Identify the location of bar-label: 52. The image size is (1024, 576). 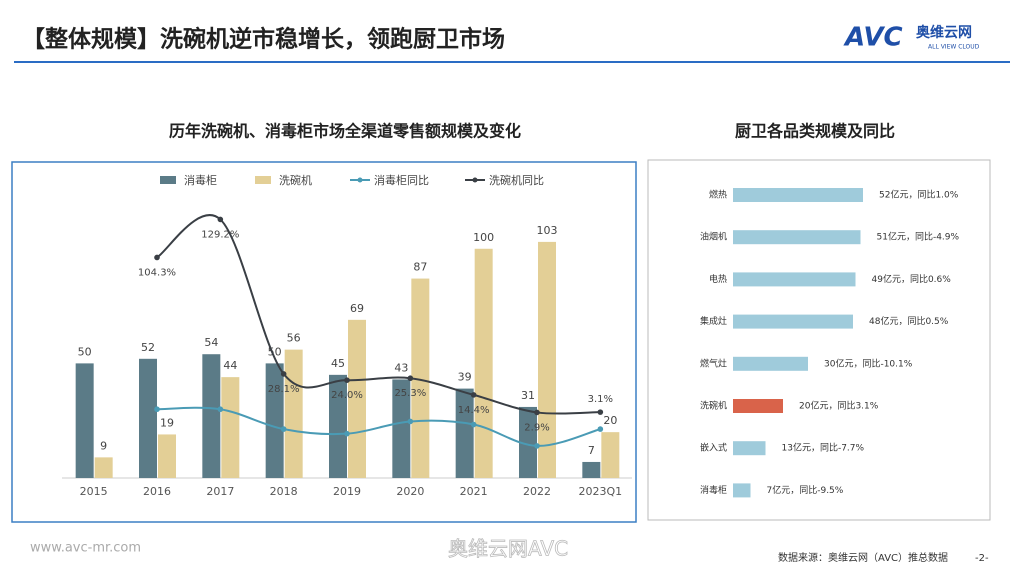
(148, 347).